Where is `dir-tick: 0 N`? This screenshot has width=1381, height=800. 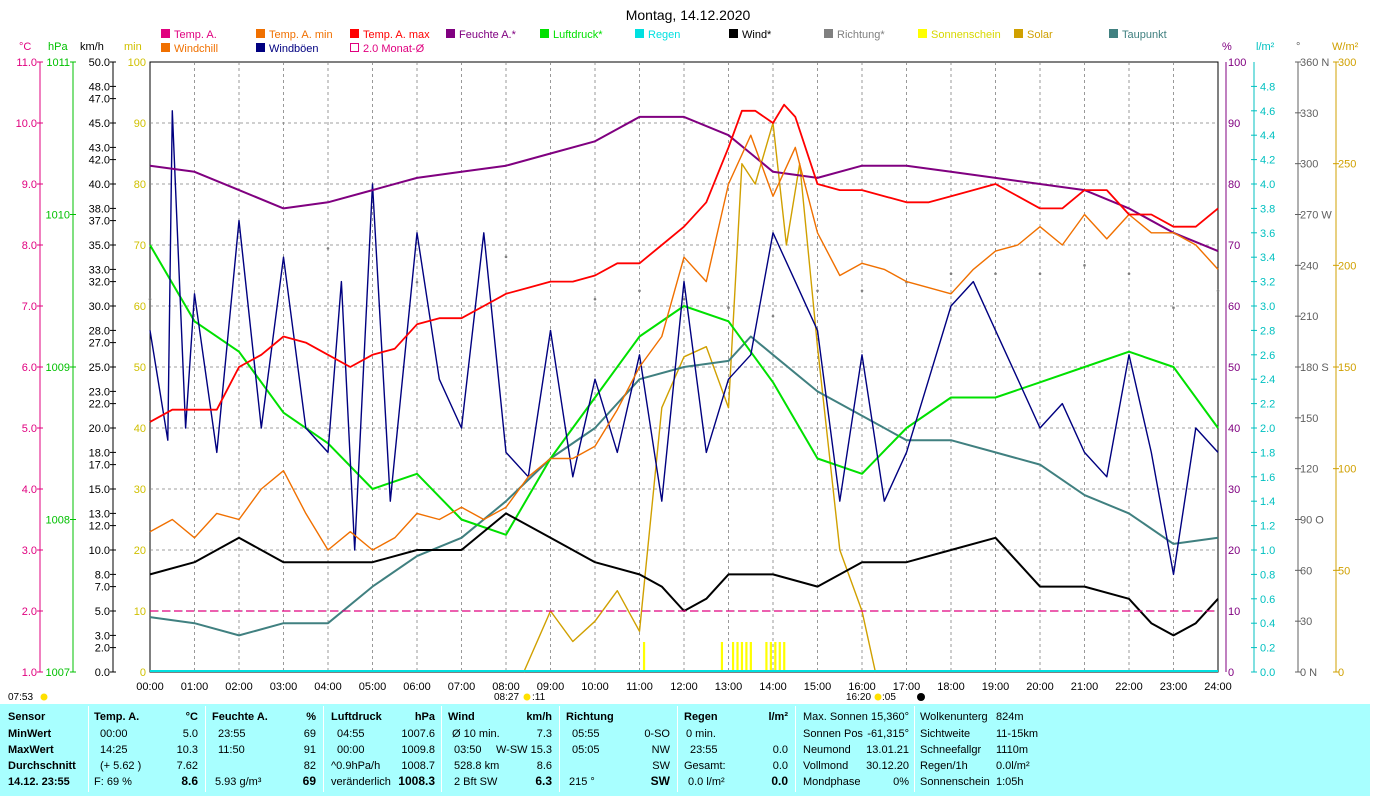 dir-tick: 0 N is located at coordinates (1308, 673).